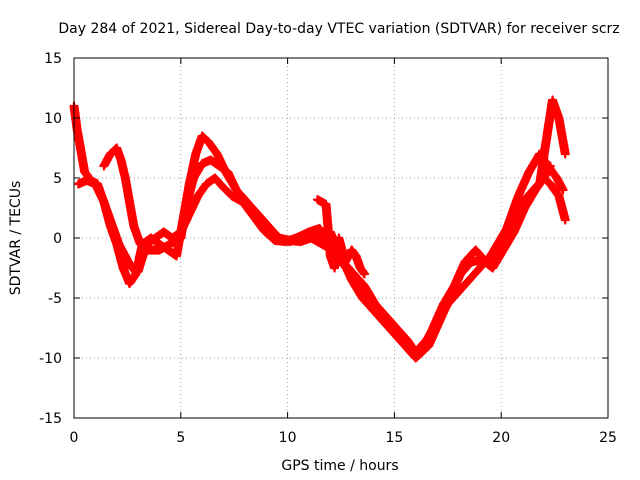  Describe the element at coordinates (16, 238) in the screenshot. I see `y-axis-label: SDTVAR / TECUs` at that location.